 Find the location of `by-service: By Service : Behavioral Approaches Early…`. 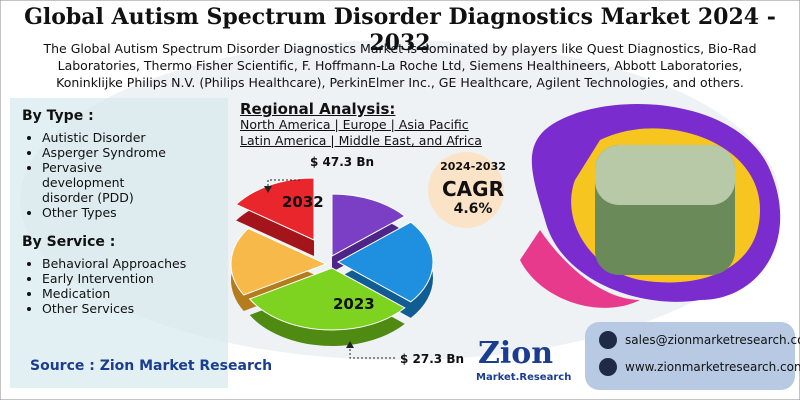

by-service: By Service : Behavioral Approaches Early… is located at coordinates (122, 275).